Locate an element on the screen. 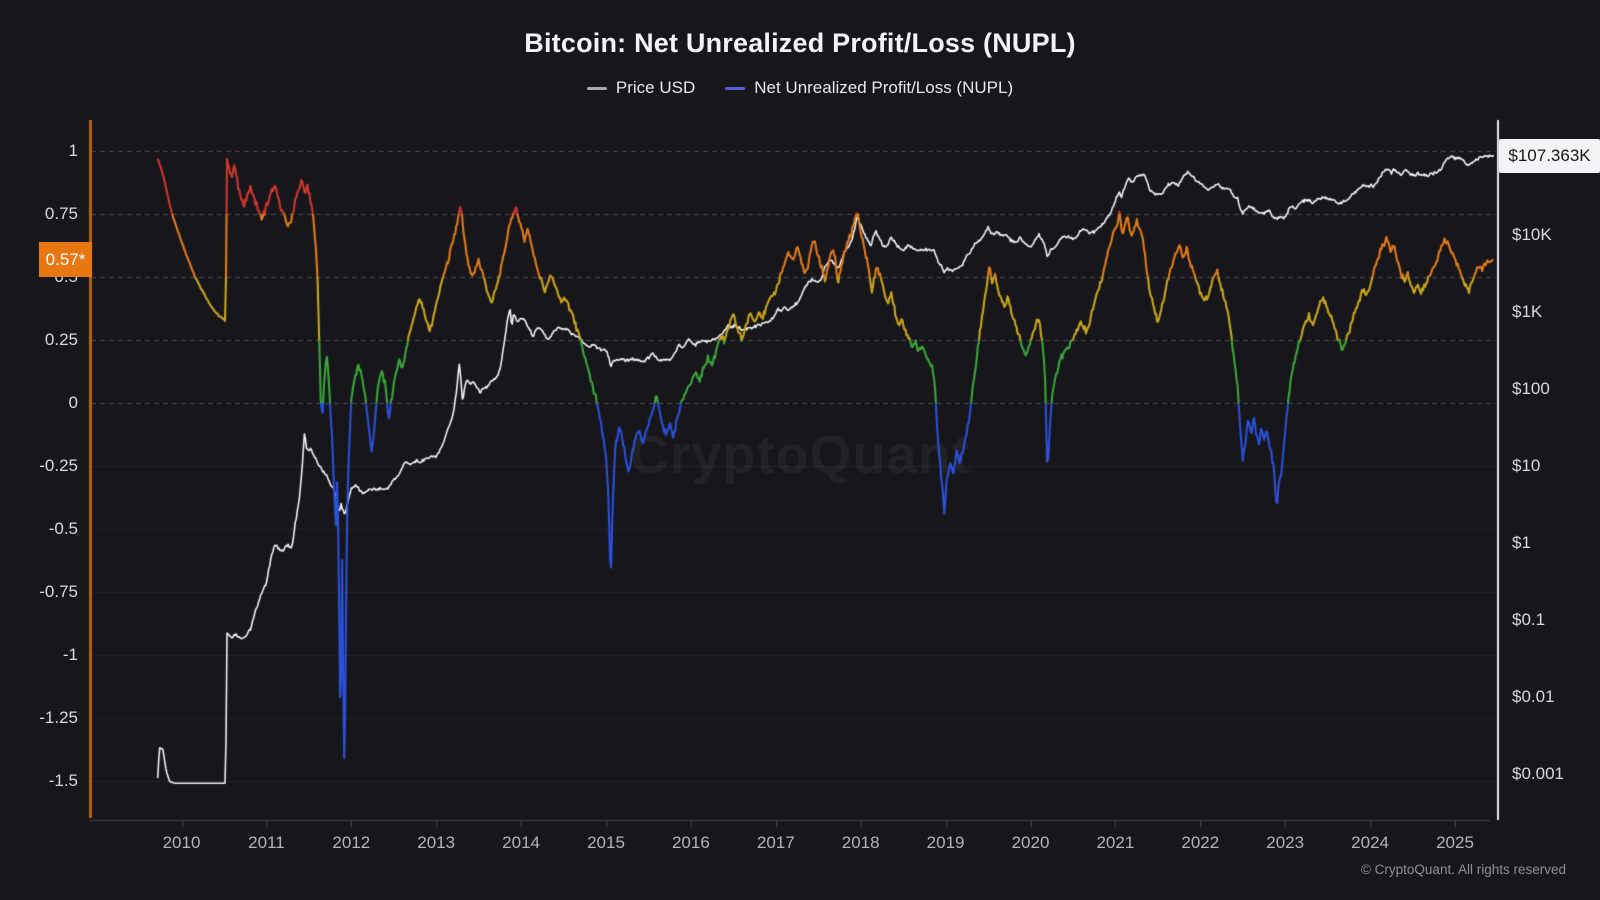 The height and width of the screenshot is (900, 1600). left-axis-tick: 0.25 is located at coordinates (61, 339).